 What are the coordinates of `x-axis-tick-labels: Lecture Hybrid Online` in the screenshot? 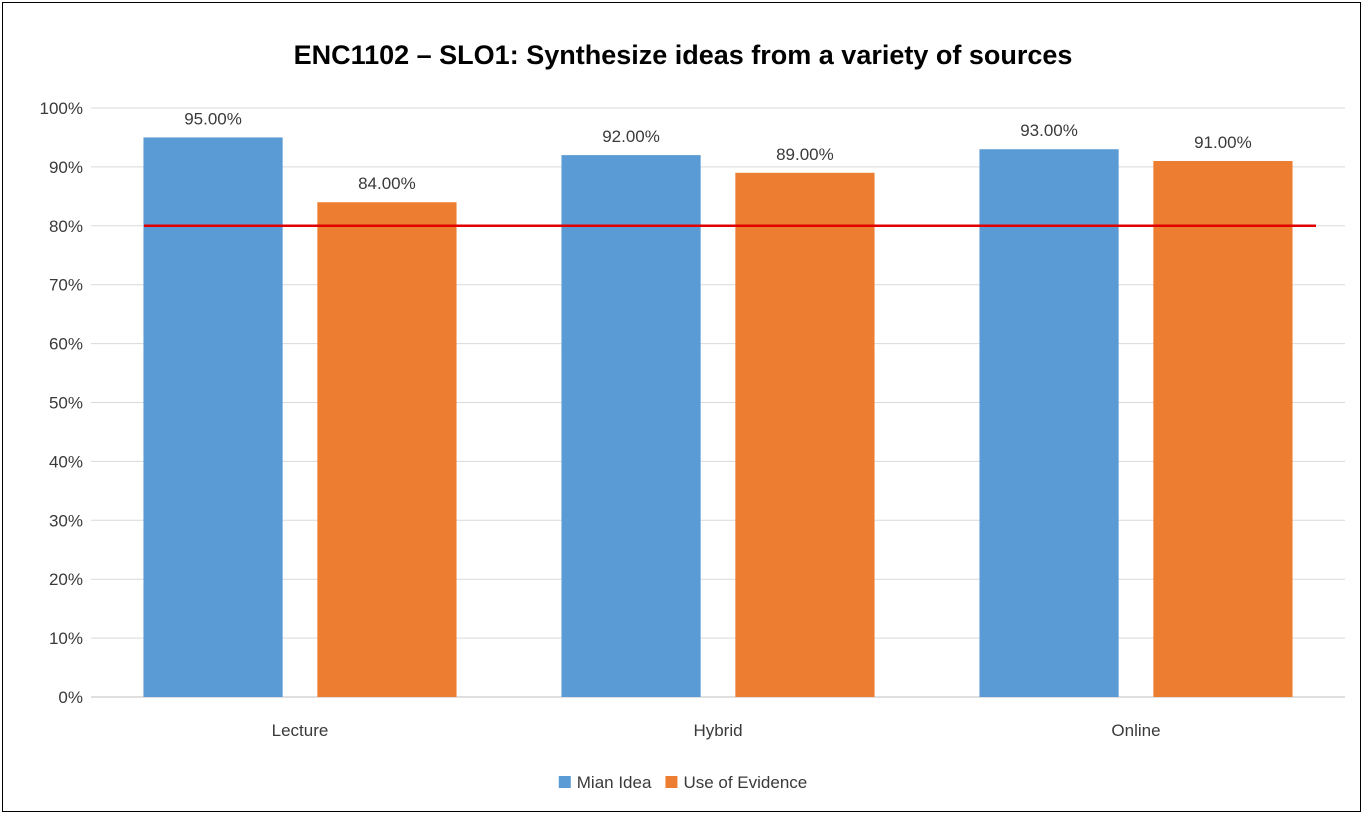 It's located at (716, 730).